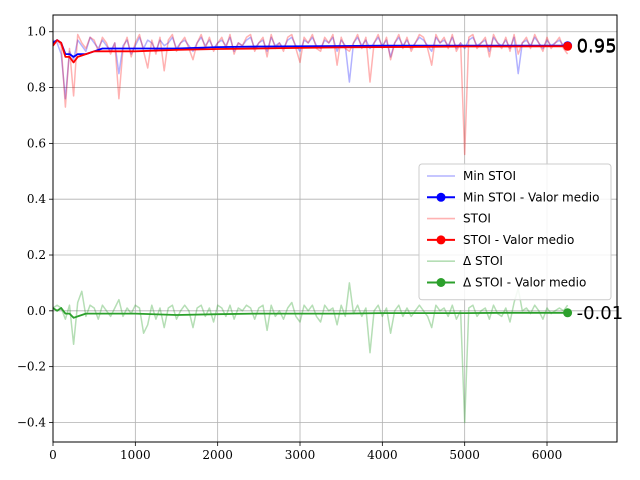  Describe the element at coordinates (53, 455) in the screenshot. I see `x-tick-label-0: 0` at that location.